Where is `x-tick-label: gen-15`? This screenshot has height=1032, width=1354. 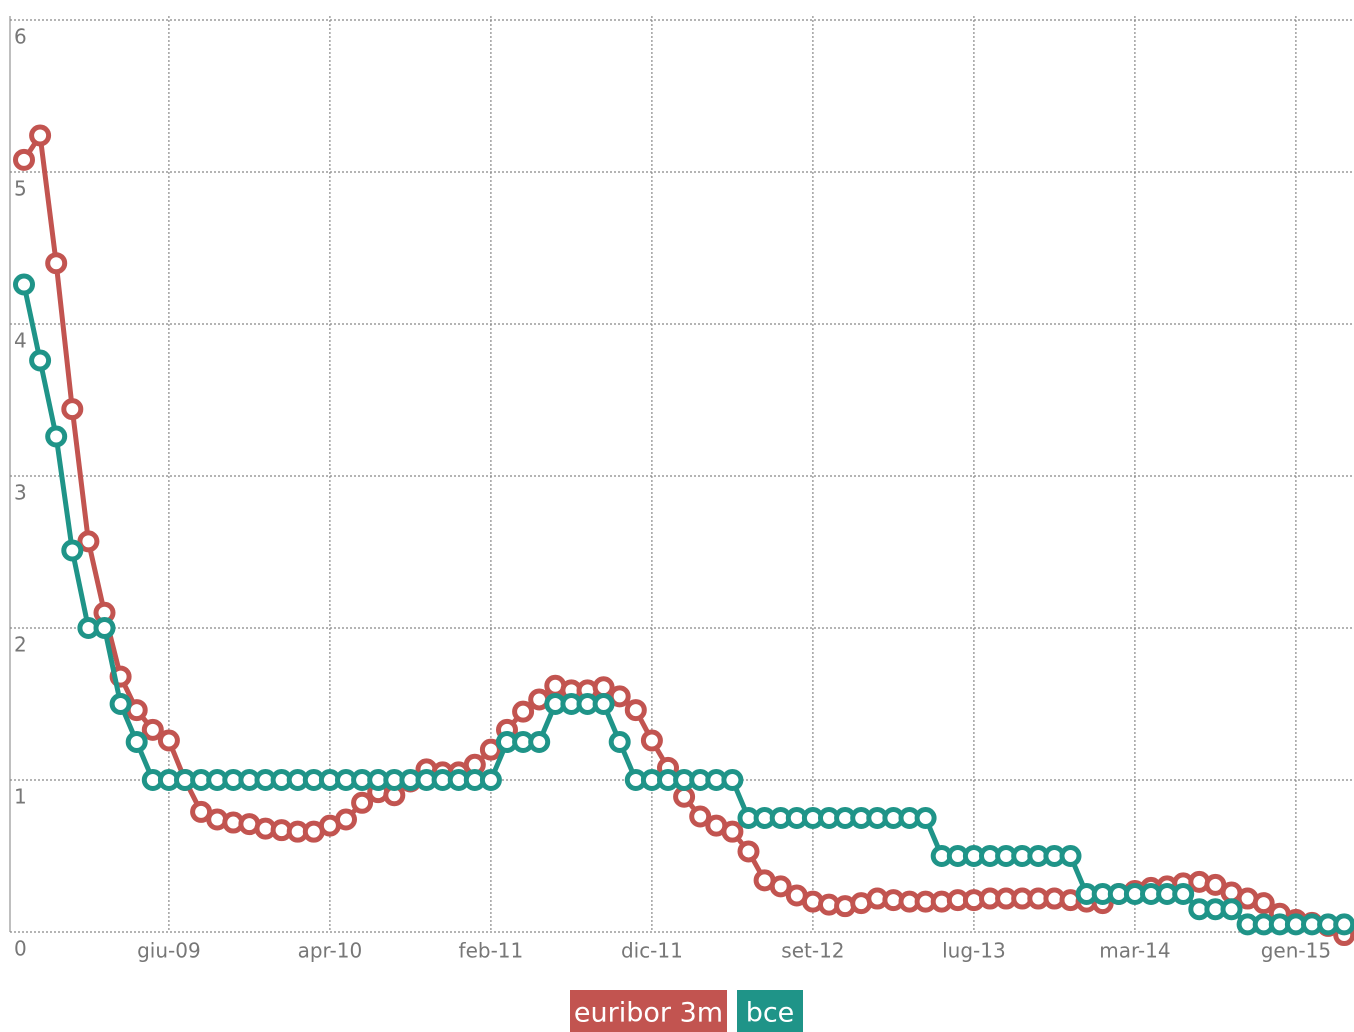
x-tick-label: gen-15 is located at coordinates (1296, 951).